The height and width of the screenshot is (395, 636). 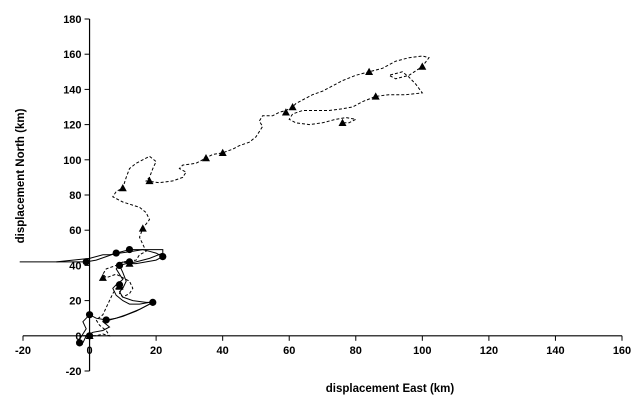 What do you see at coordinates (89, 351) in the screenshot?
I see `x-tick-label: 0` at bounding box center [89, 351].